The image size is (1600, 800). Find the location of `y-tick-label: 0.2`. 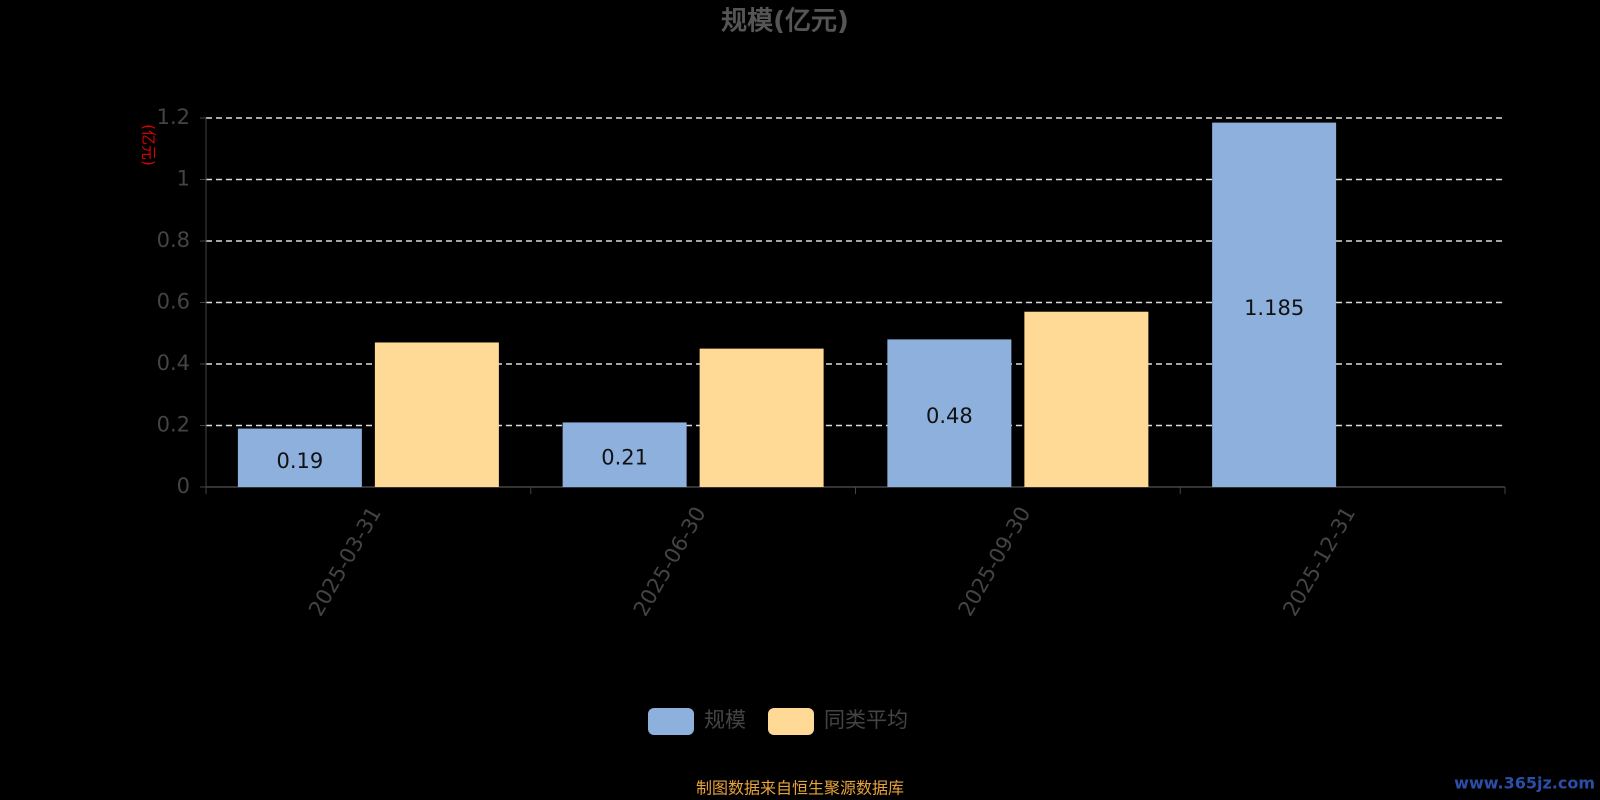

y-tick-label: 0.2 is located at coordinates (173, 425).